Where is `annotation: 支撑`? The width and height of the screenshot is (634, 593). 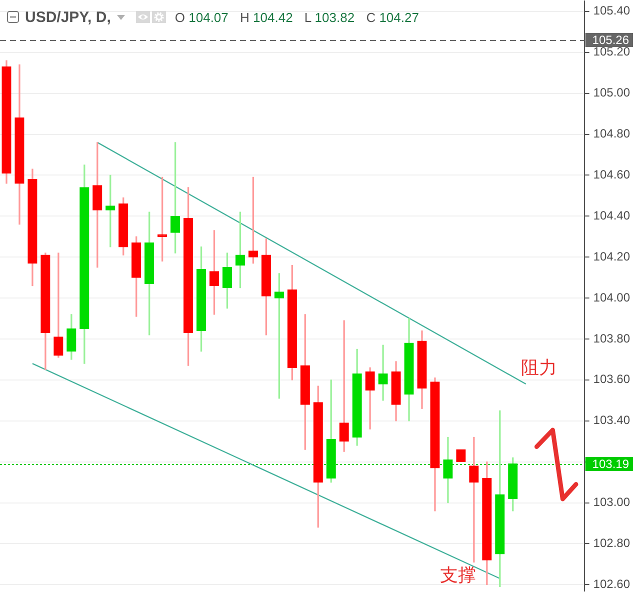 annotation: 支撑 is located at coordinates (458, 575).